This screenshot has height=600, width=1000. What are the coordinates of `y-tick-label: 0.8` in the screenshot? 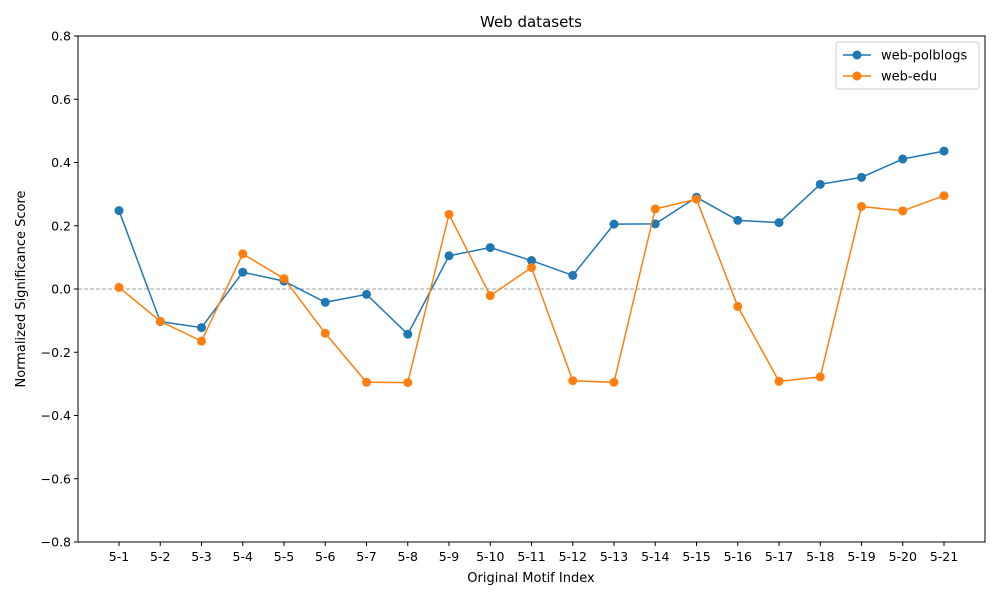 It's located at (61, 36).